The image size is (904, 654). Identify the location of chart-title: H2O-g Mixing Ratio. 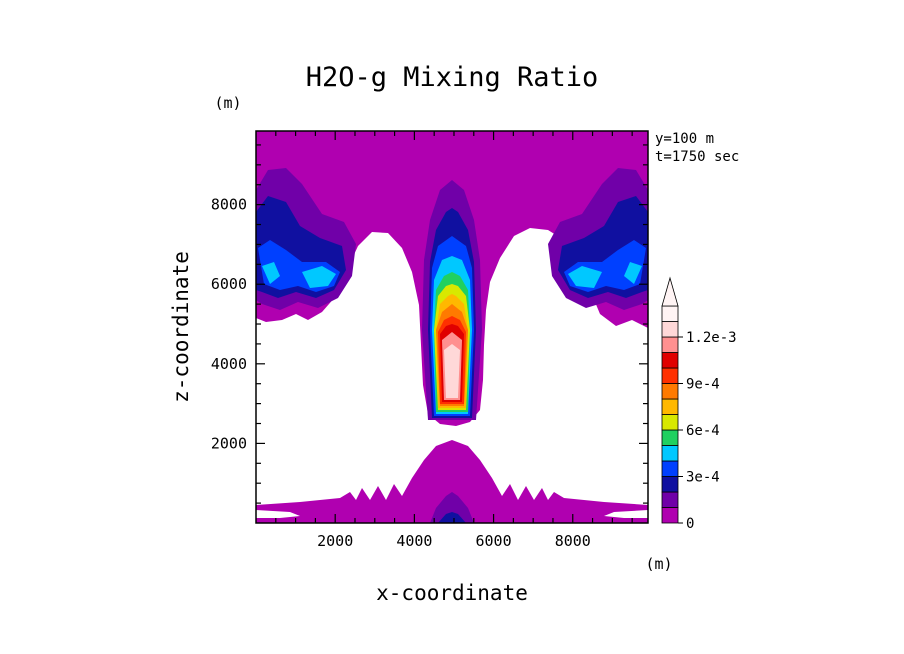
(452, 77).